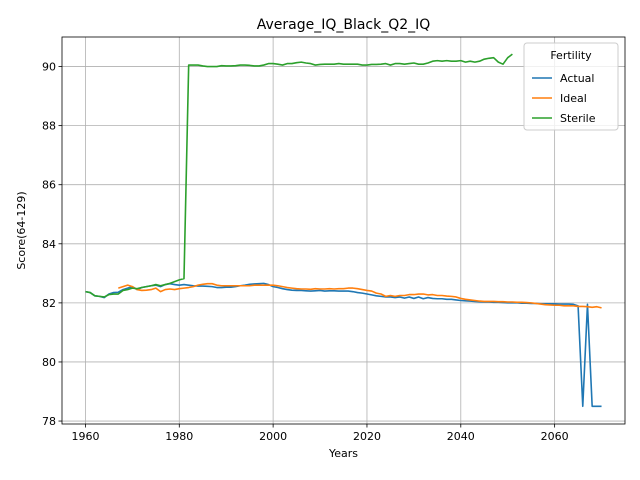 The height and width of the screenshot is (480, 640). I want to click on y-axis-label: Score(64-129), so click(21, 230).